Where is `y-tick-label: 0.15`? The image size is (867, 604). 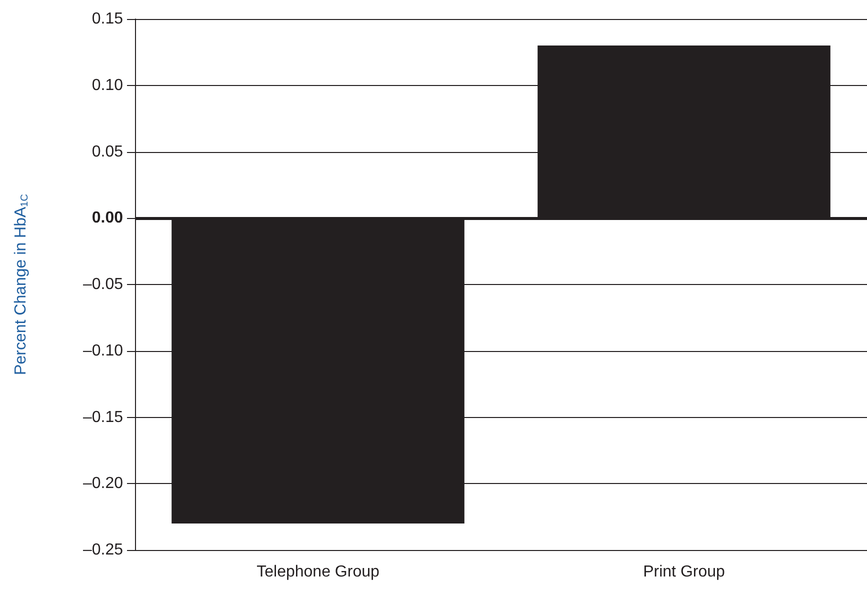
y-tick-label: 0.15 is located at coordinates (108, 19).